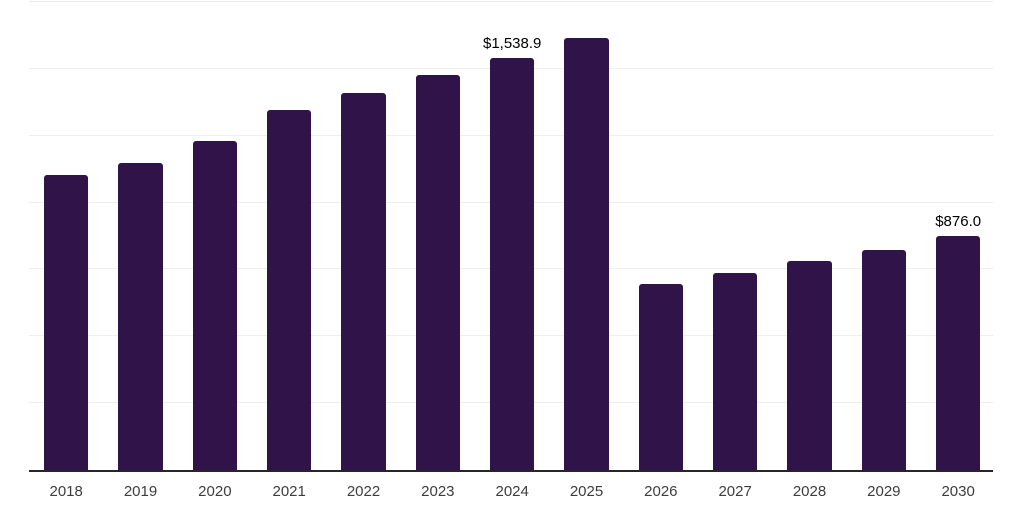 This screenshot has height=512, width=1024. Describe the element at coordinates (661, 491) in the screenshot. I see `x-tick-2026: 2026` at that location.